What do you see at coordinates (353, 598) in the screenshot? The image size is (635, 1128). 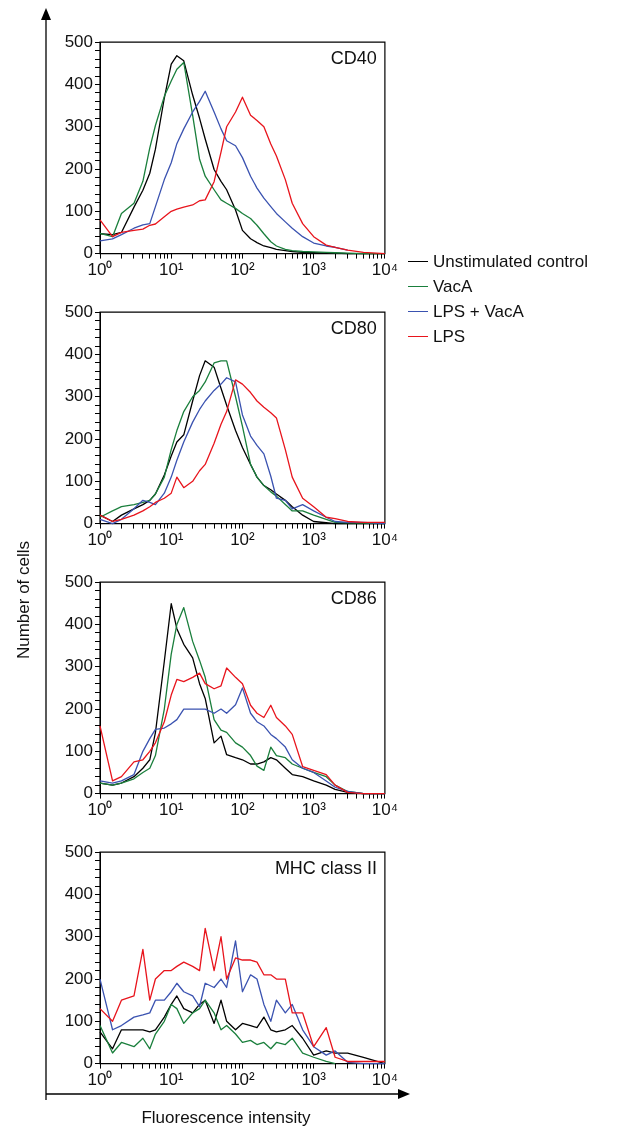 I see `chart-title: CD86` at bounding box center [353, 598].